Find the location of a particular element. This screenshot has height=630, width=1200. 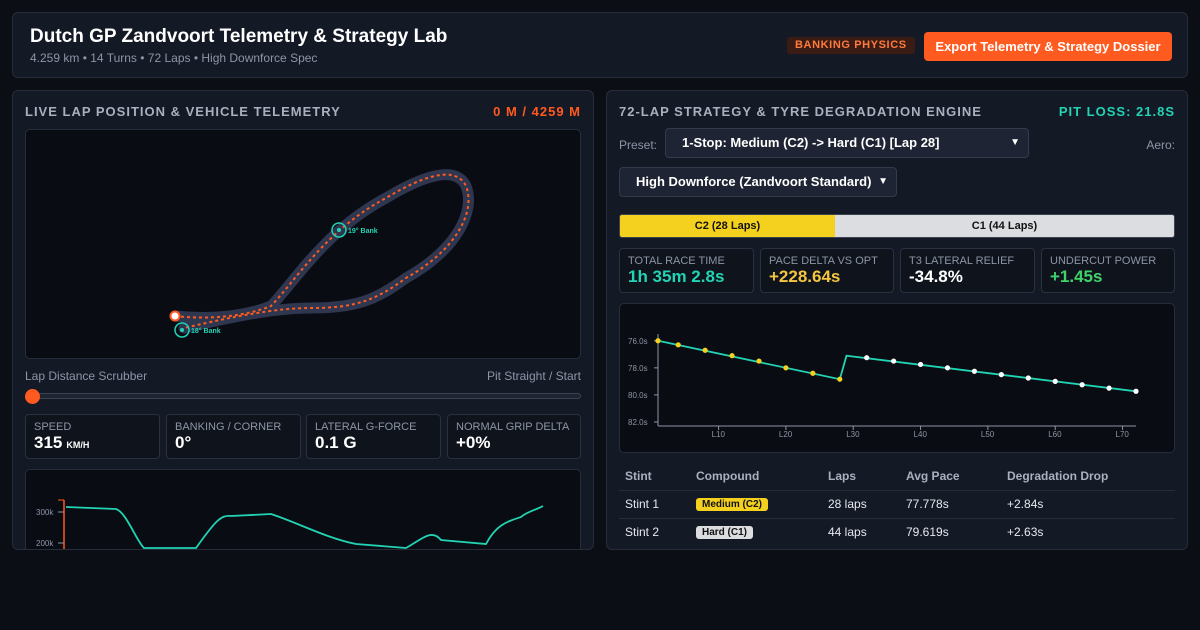

speed-trace-line is located at coordinates (304, 527).